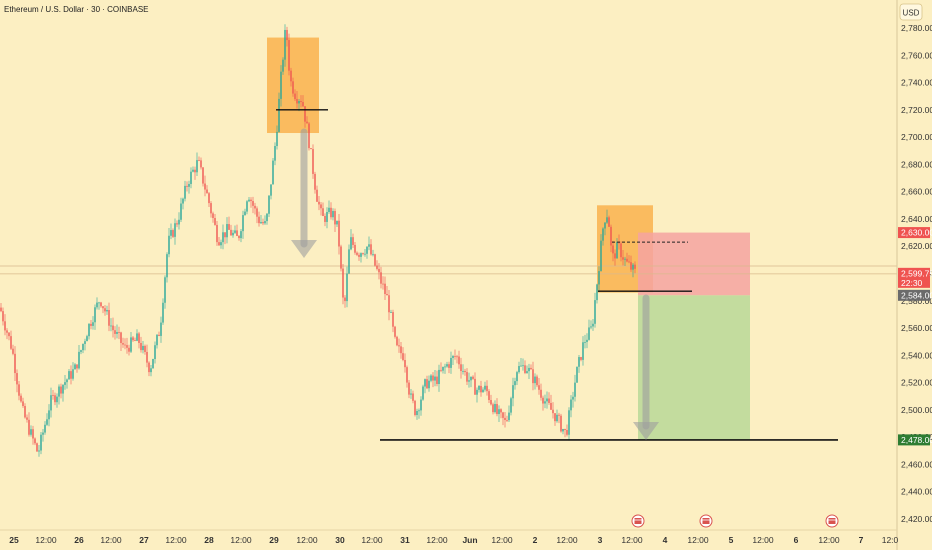  What do you see at coordinates (274, 540) in the screenshot?
I see `time-tick-label: 29` at bounding box center [274, 540].